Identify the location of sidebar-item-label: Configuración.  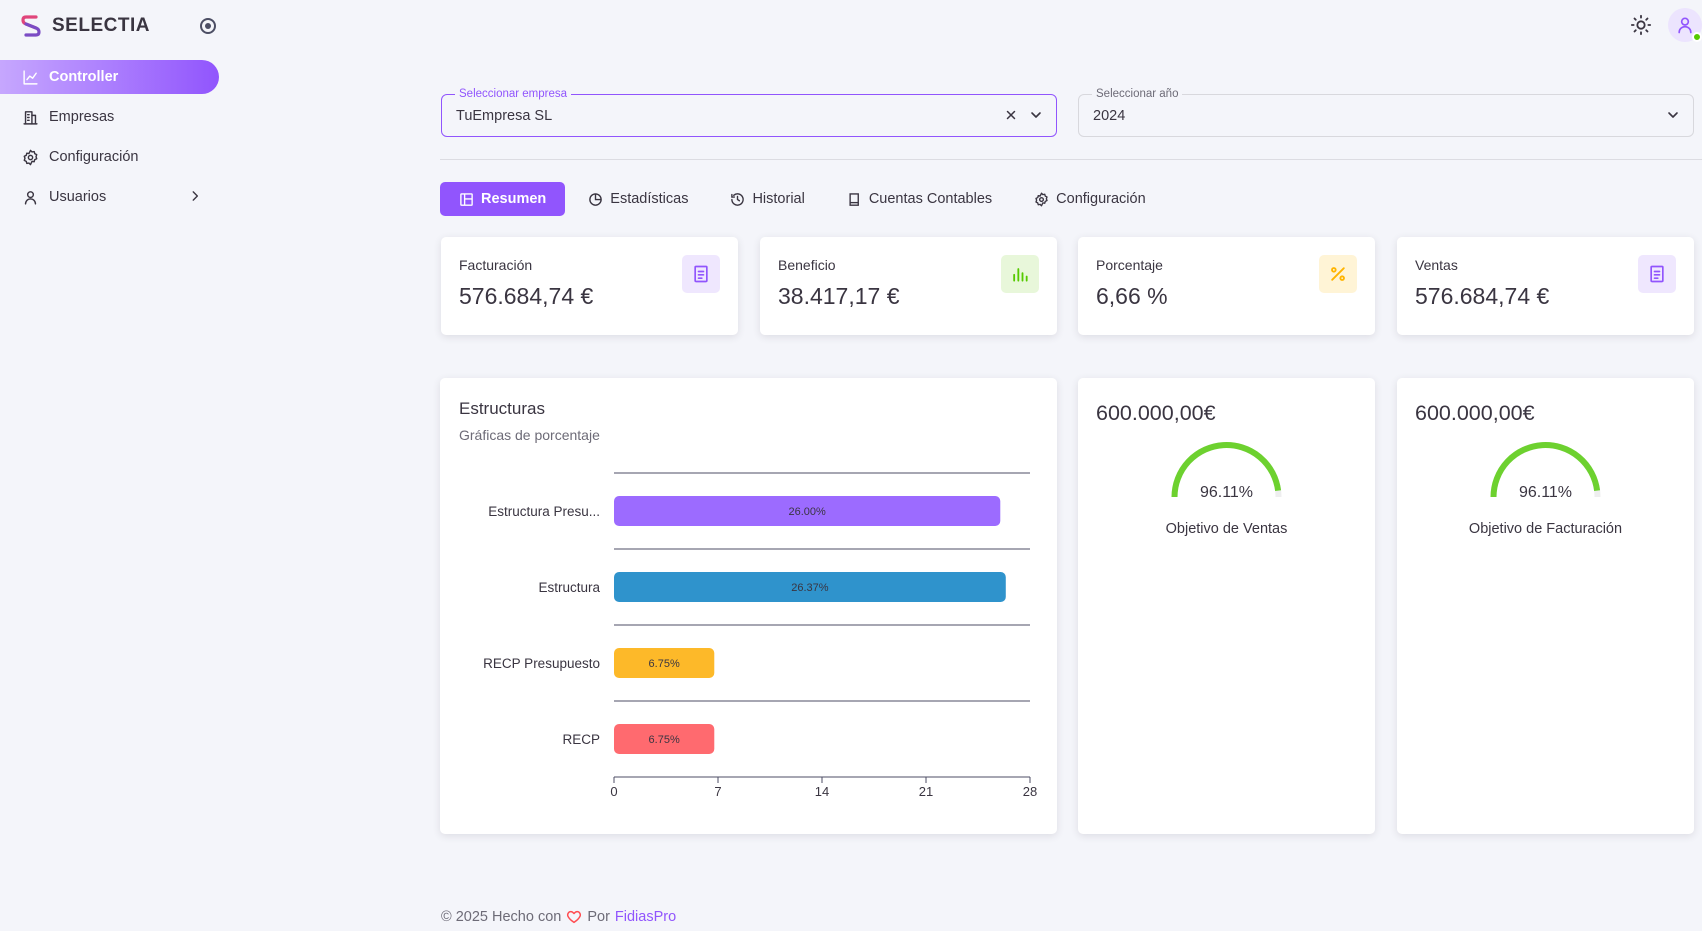
(94, 157).